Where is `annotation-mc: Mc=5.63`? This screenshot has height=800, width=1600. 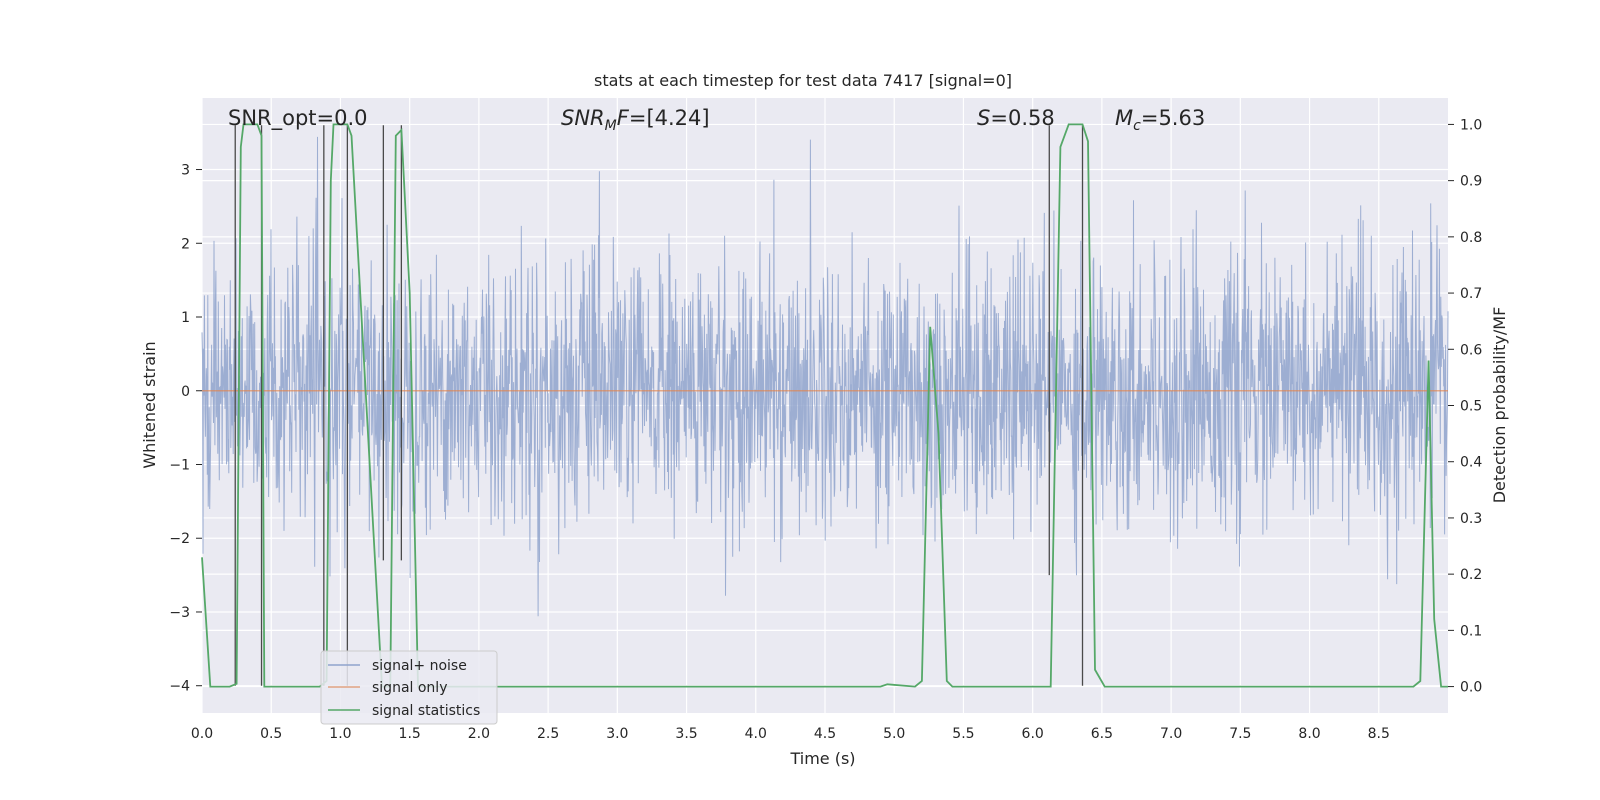 annotation-mc: Mc=5.63 is located at coordinates (1160, 120).